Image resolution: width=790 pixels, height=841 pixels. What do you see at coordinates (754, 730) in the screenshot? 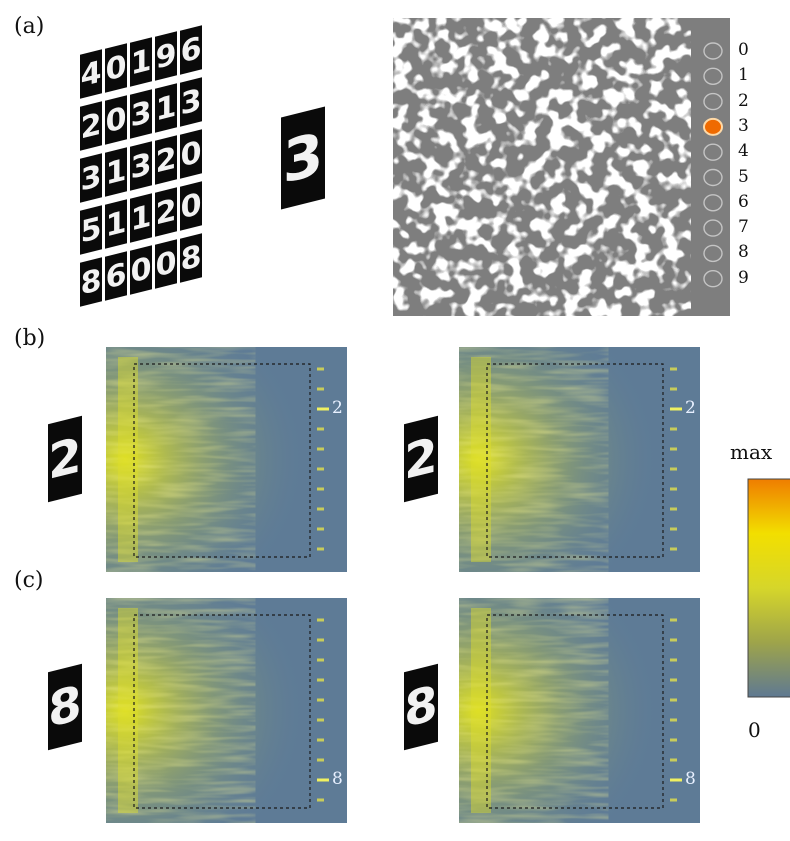
I see `colorbar-min-label: 0` at bounding box center [754, 730].